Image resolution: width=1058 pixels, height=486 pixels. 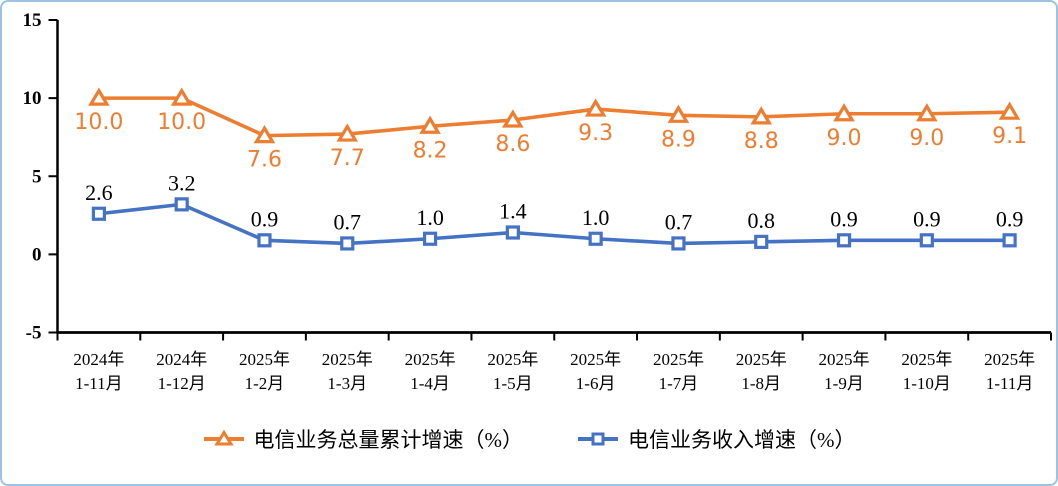 What do you see at coordinates (761, 141) in the screenshot?
I see `data-label: 8.8` at bounding box center [761, 141].